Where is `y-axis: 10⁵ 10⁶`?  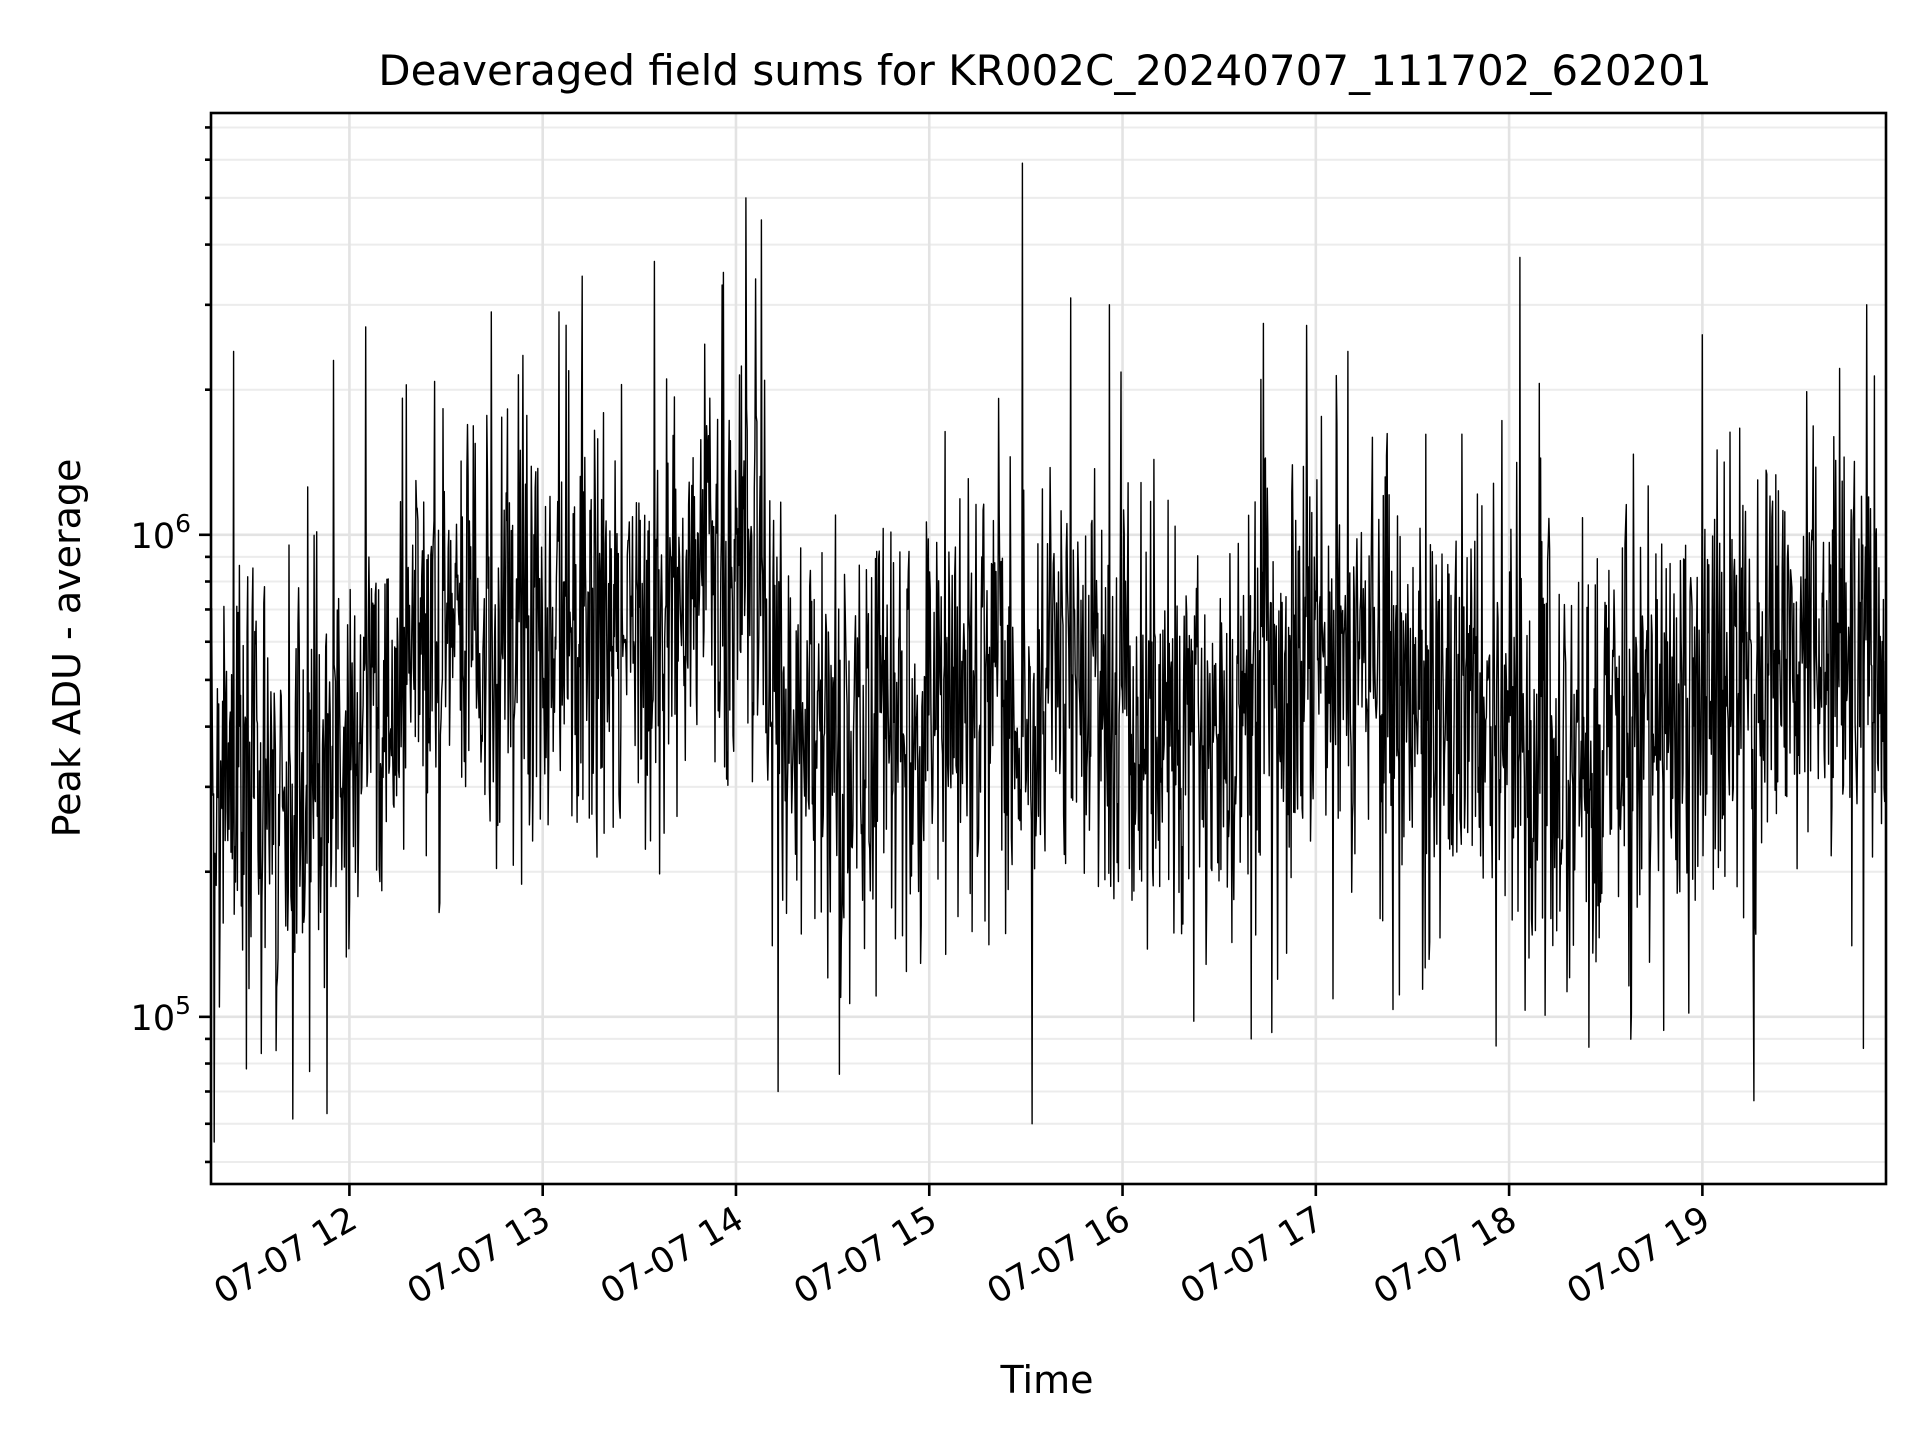
y-axis: 10⁵ 10⁶ is located at coordinates (171, 645).